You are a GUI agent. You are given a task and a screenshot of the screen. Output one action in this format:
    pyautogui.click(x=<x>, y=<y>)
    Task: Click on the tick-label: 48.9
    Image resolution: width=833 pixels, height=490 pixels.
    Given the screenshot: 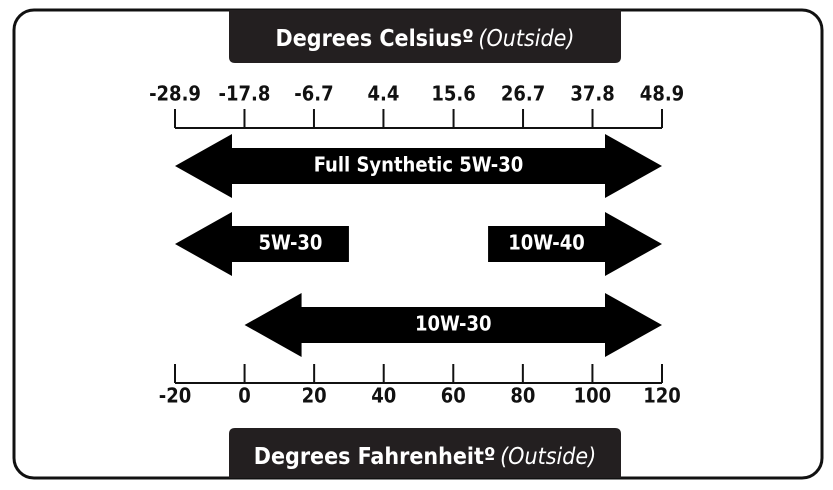 What is the action you would take?
    pyautogui.click(x=662, y=94)
    